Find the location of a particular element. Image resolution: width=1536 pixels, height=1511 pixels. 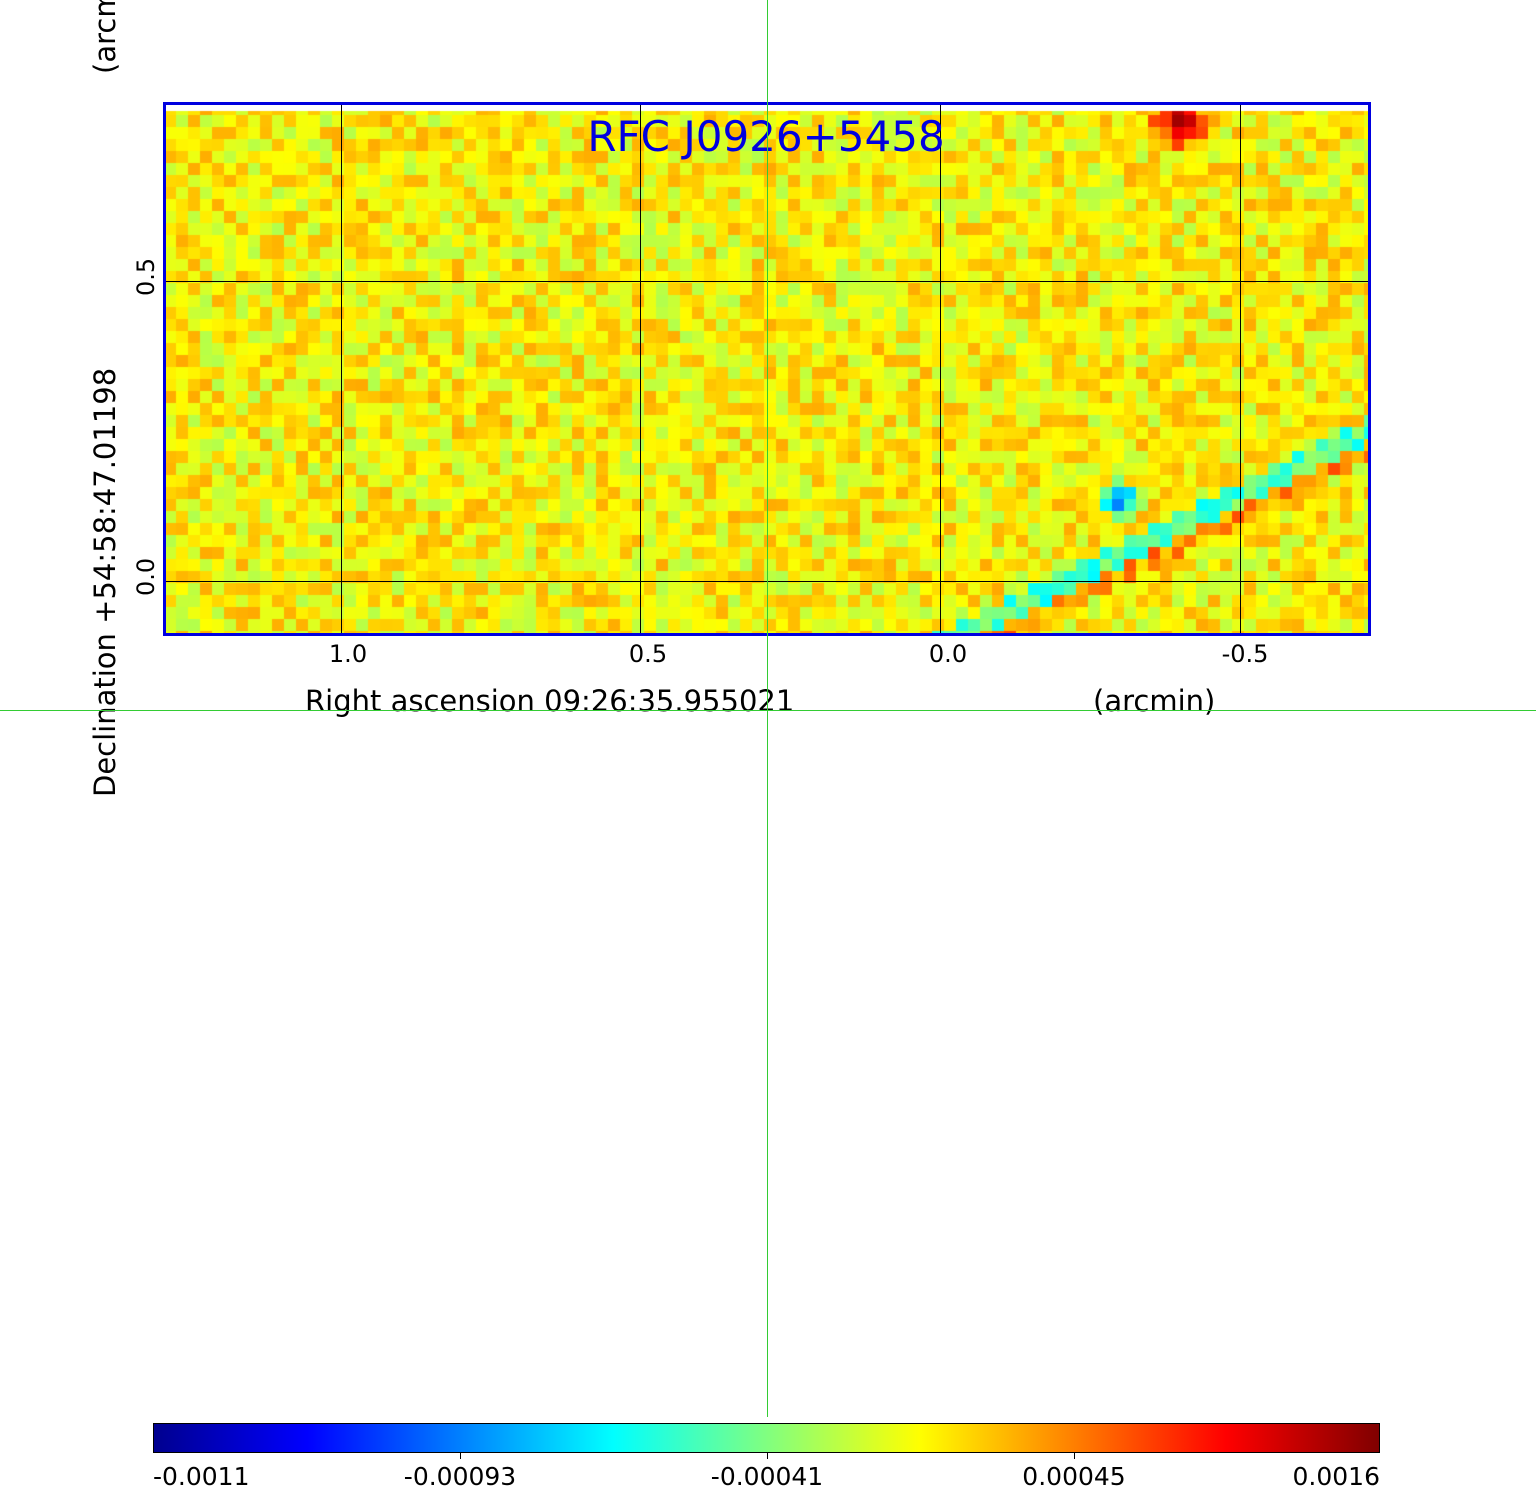

colorbar-tick-label: -0.00041 is located at coordinates (767, 1476).